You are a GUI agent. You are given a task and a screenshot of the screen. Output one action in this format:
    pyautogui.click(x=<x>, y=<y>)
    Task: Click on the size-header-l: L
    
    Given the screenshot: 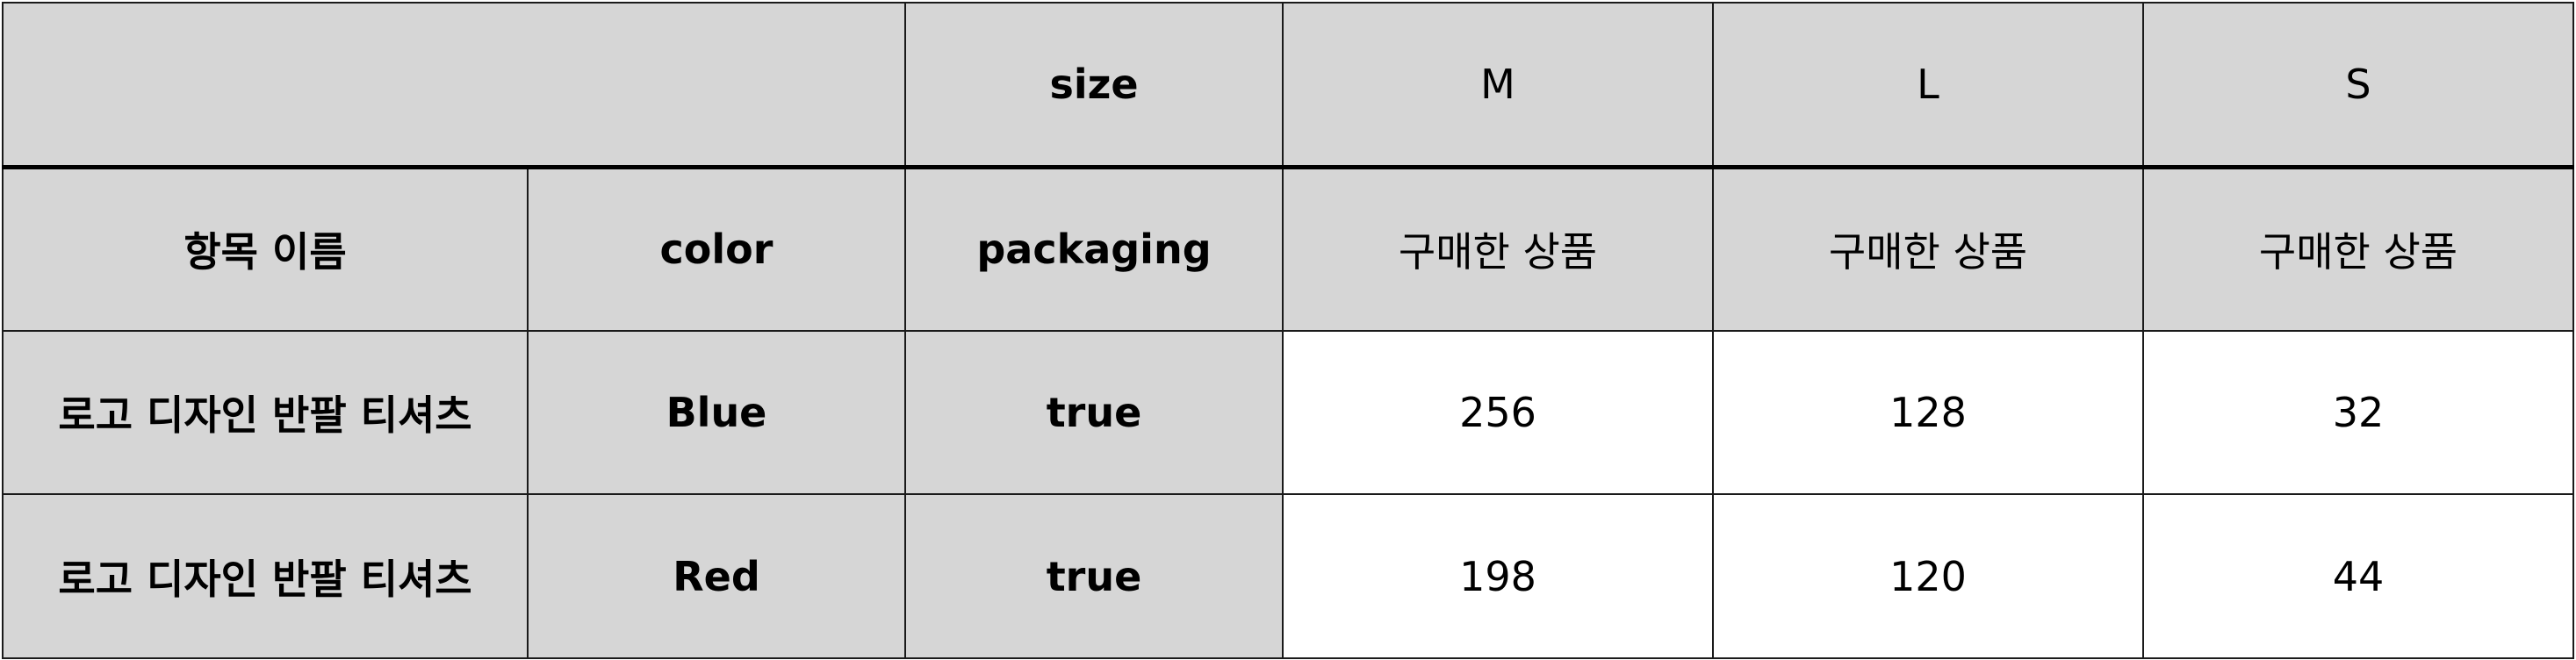 What is the action you would take?
    pyautogui.click(x=1928, y=85)
    